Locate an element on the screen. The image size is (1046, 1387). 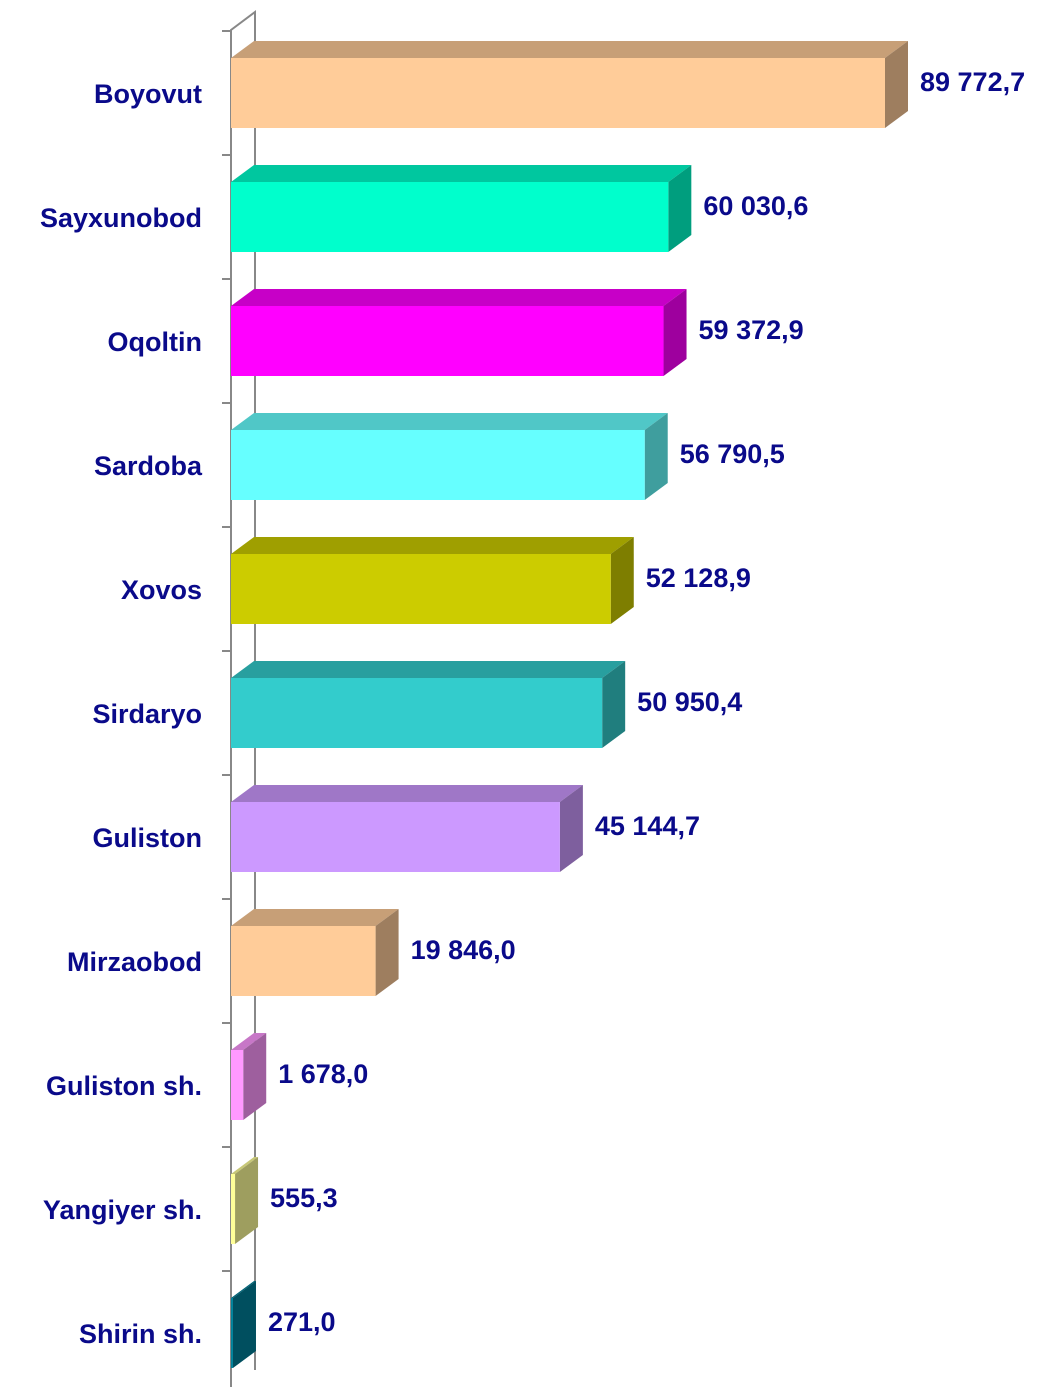
category-label: Oqoltin is located at coordinates (155, 342).